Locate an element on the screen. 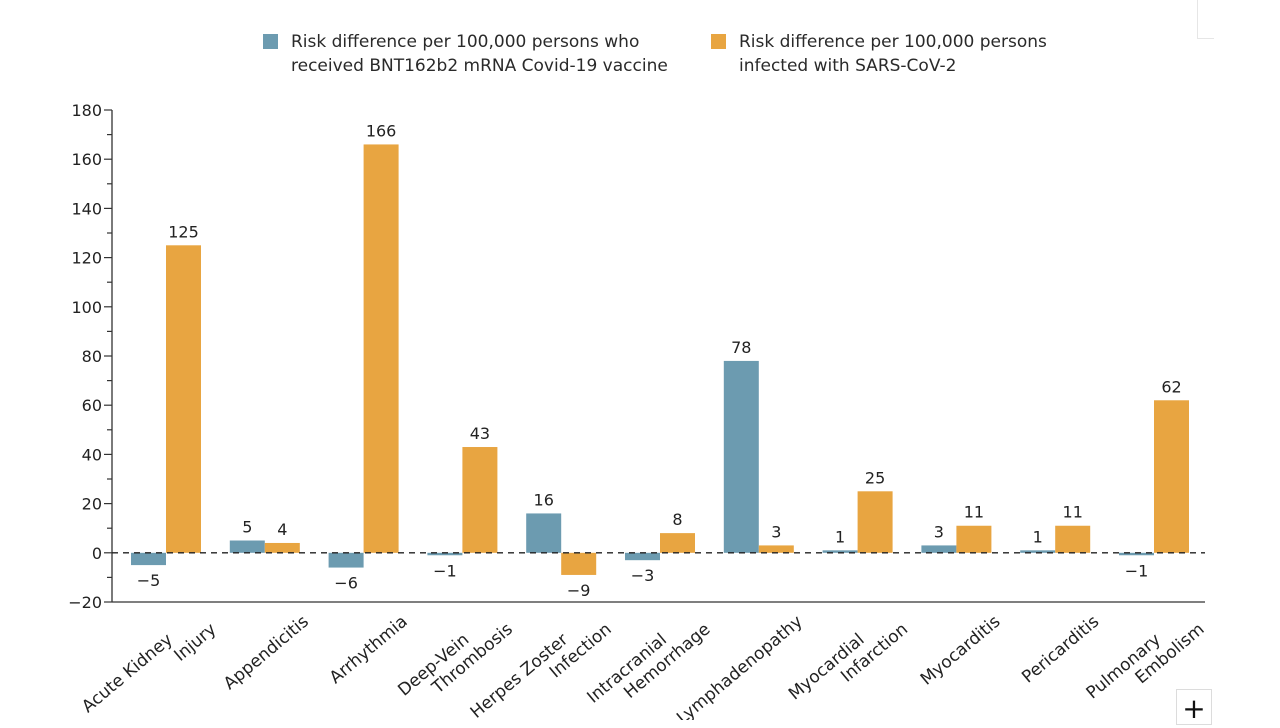 Image resolution: width=1280 pixels, height=728 pixels. data-label-vaccine: −6 is located at coordinates (346, 583).